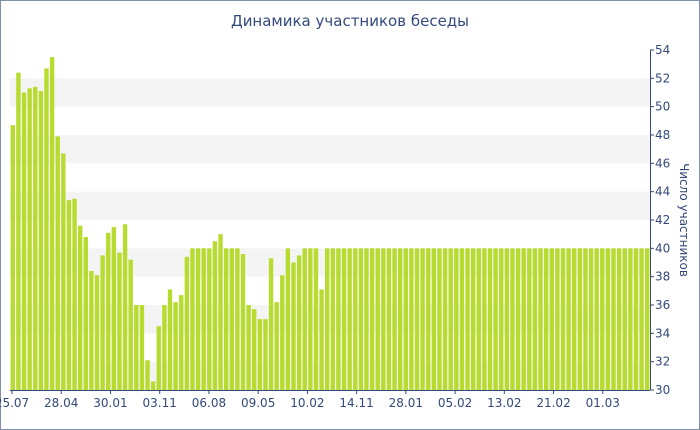  What do you see at coordinates (61, 403) in the screenshot?
I see `x-tick-label: 28.04` at bounding box center [61, 403].